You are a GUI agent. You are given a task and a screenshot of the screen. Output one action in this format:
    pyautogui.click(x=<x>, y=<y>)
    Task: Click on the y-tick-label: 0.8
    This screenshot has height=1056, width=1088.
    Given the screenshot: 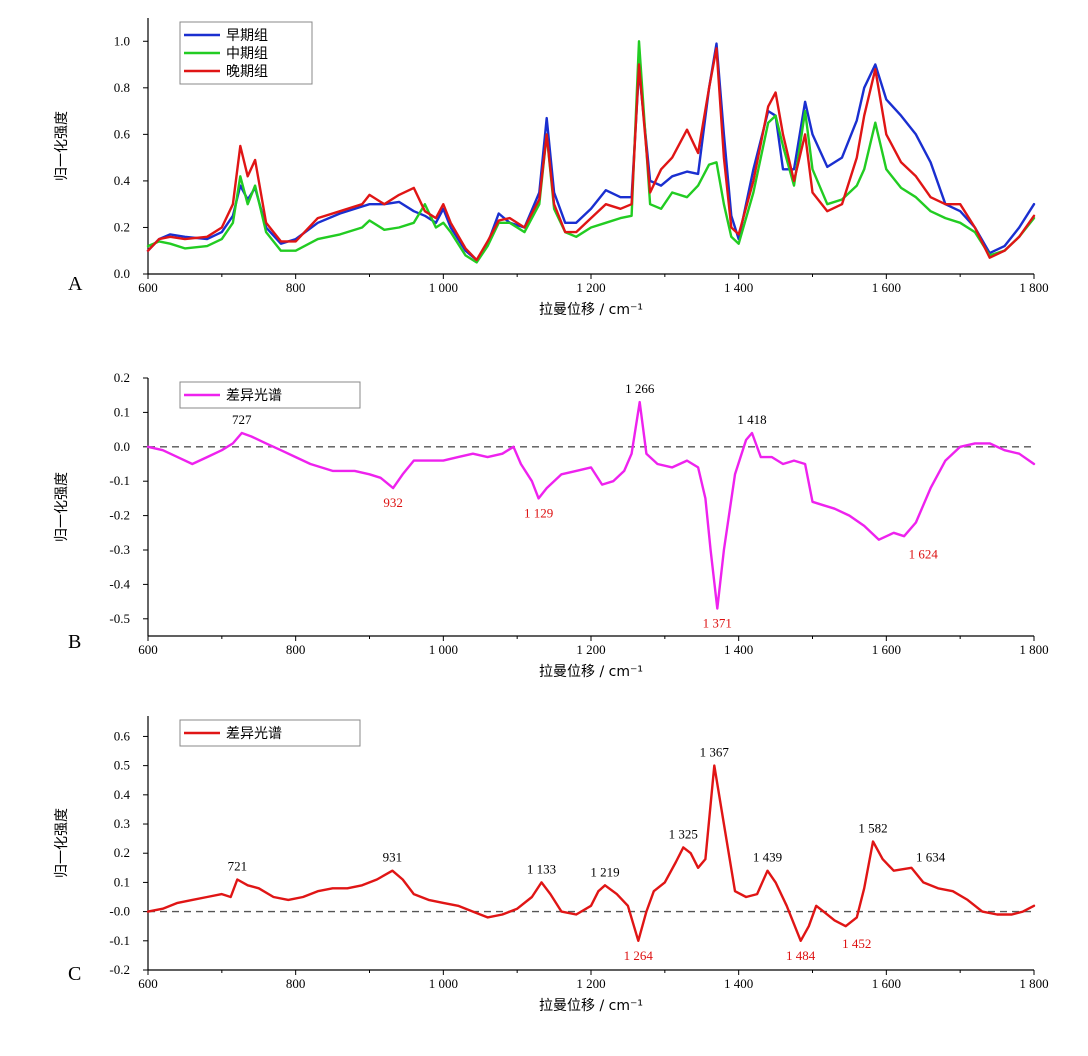 What is the action you would take?
    pyautogui.click(x=122, y=87)
    